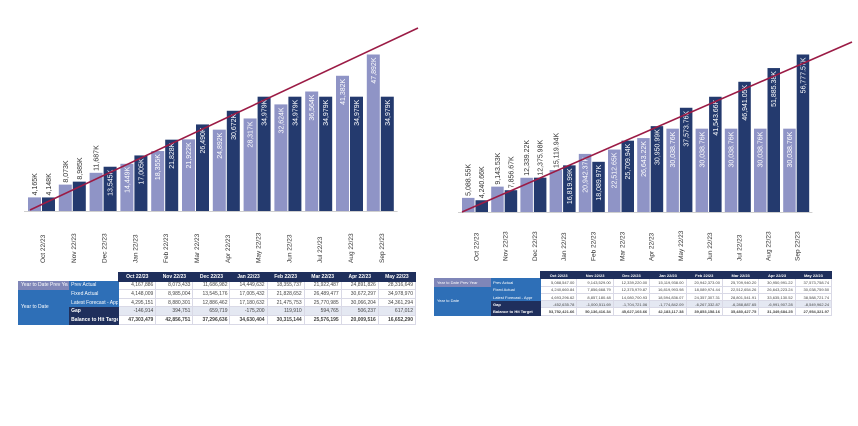  Describe the element at coordinates (769, 246) in the screenshot. I see `x-tick-label-10: Aug 22/23` at that location.